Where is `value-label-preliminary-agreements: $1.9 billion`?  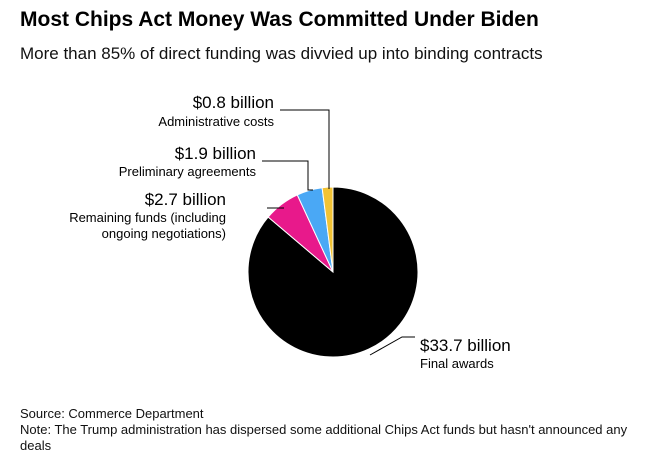 value-label-preliminary-agreements: $1.9 billion is located at coordinates (215, 153).